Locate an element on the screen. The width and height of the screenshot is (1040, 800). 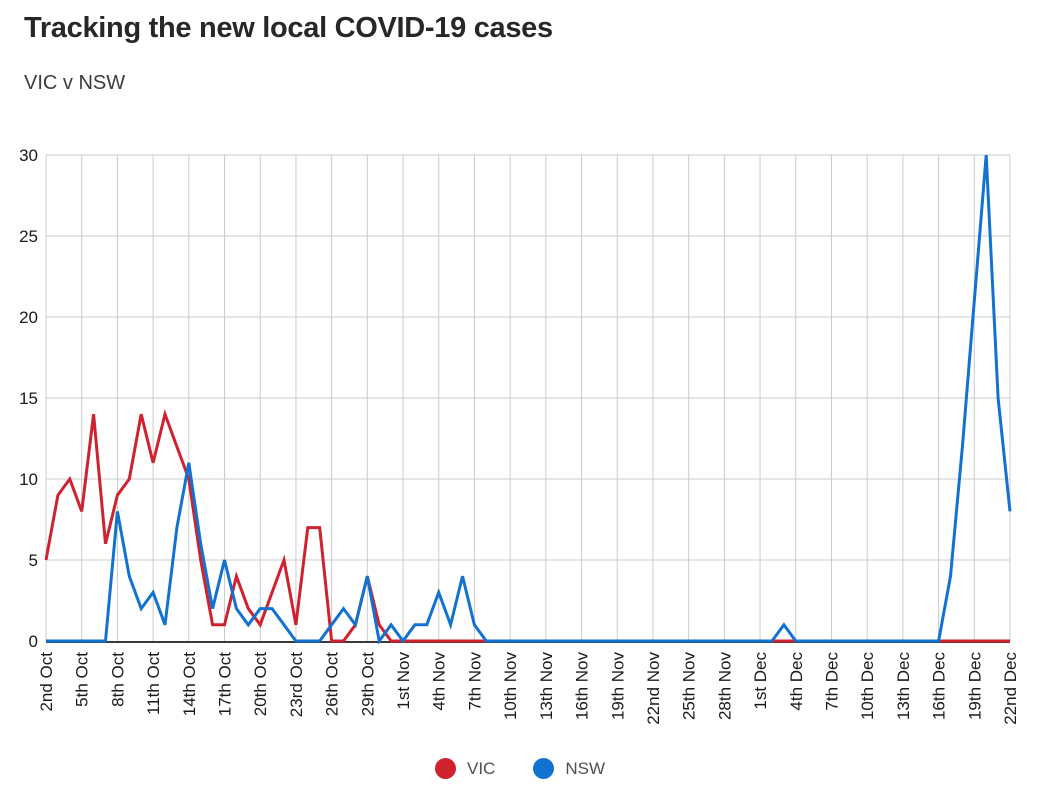
y-tick-label: 5 is located at coordinates (33, 560).